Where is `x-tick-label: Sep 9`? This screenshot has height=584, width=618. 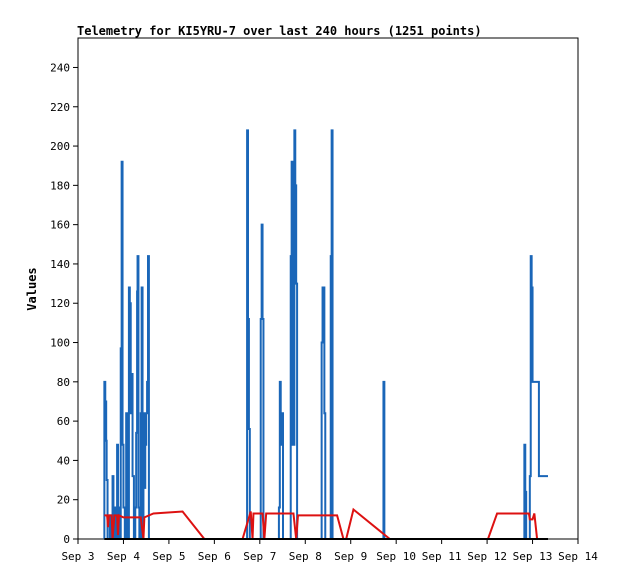
x-tick-label: Sep 9 is located at coordinates (350, 556).